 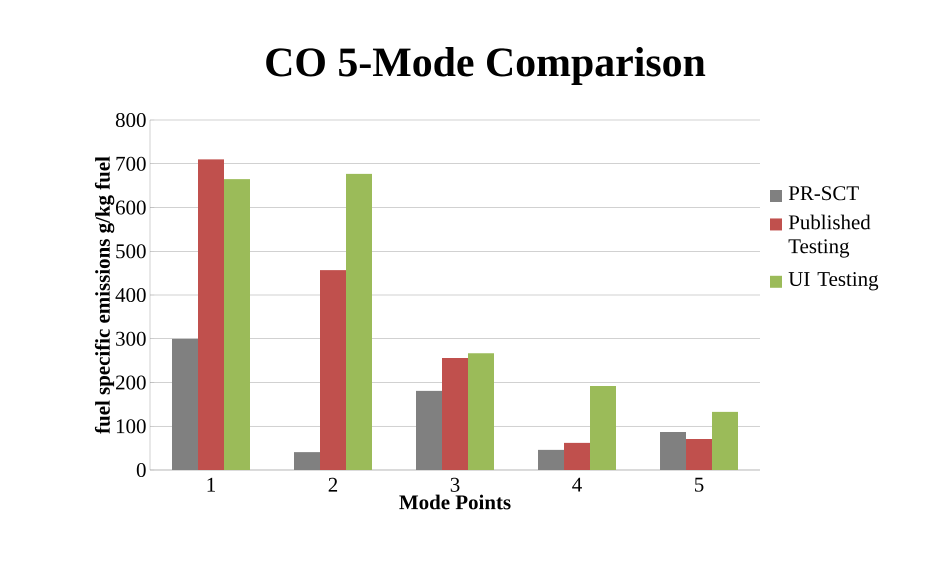 I want to click on y-tick-label: 500, so click(x=131, y=251).